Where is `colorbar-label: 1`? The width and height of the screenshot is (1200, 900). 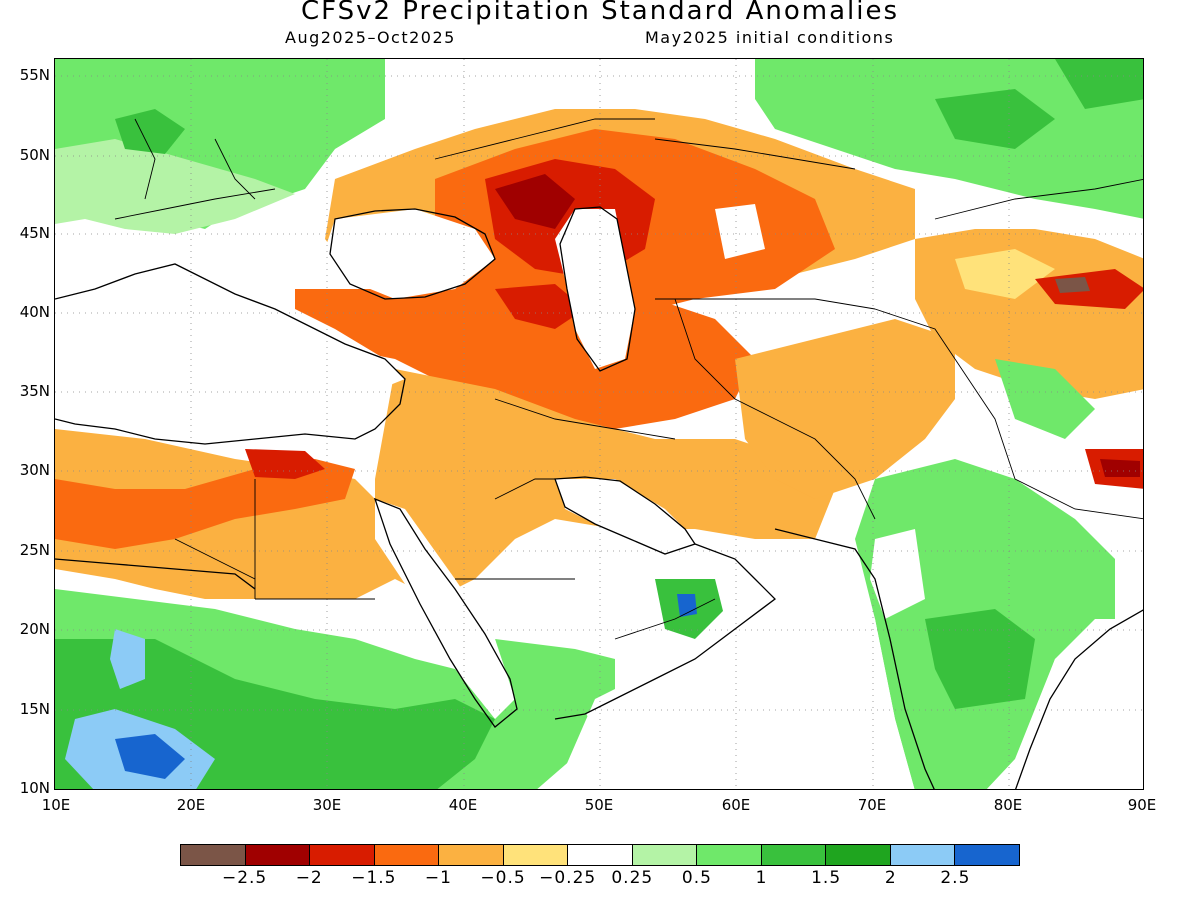 colorbar-label: 1 is located at coordinates (761, 878).